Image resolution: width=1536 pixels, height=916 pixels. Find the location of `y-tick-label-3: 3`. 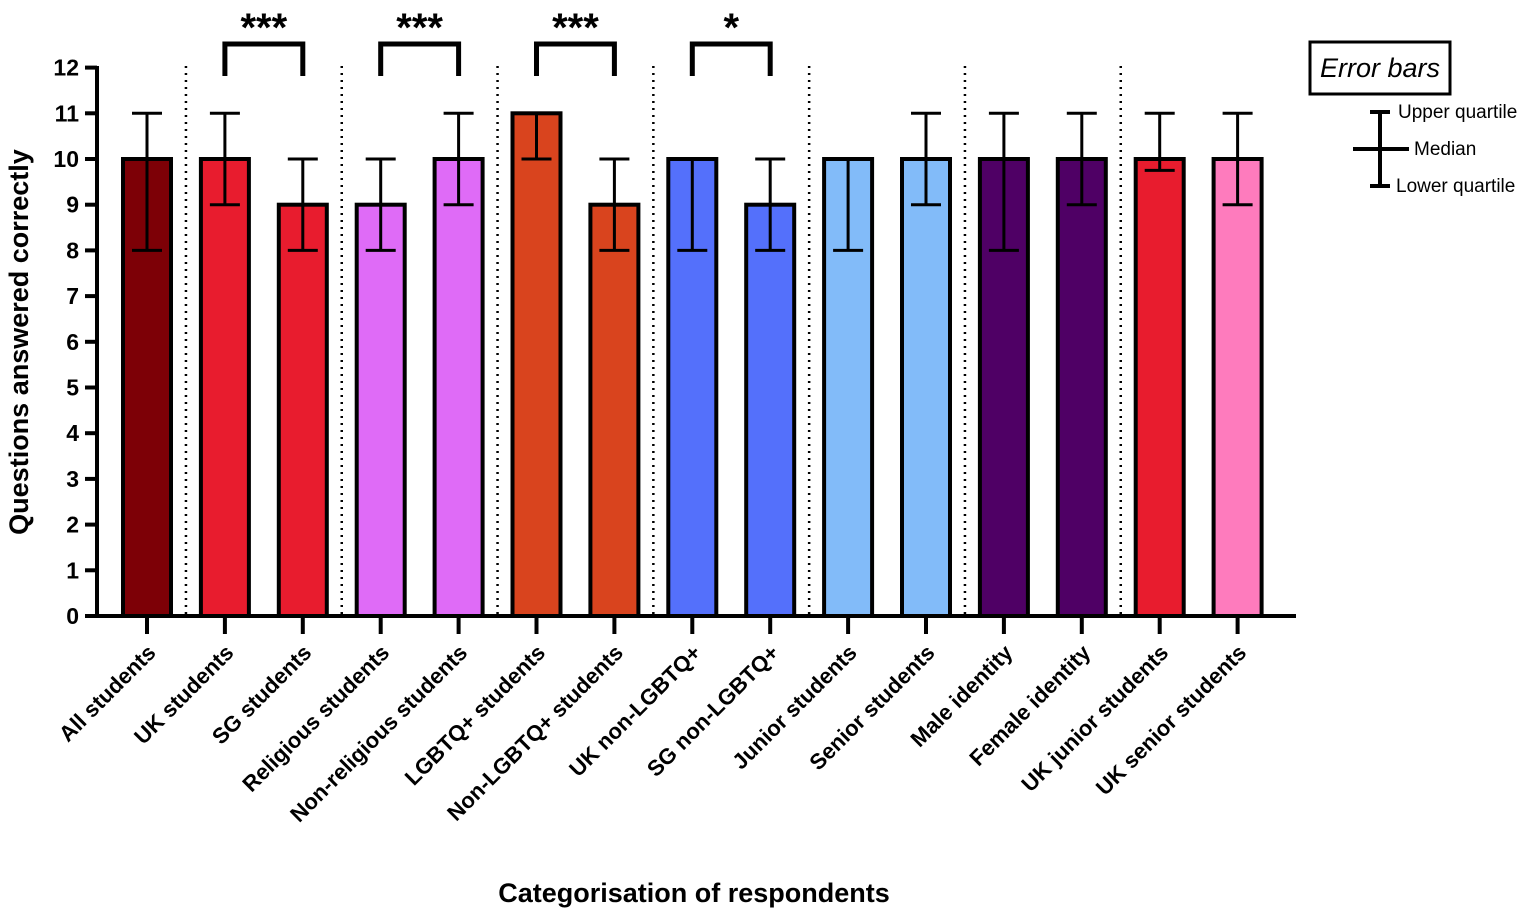

y-tick-label-3: 3 is located at coordinates (72, 479).